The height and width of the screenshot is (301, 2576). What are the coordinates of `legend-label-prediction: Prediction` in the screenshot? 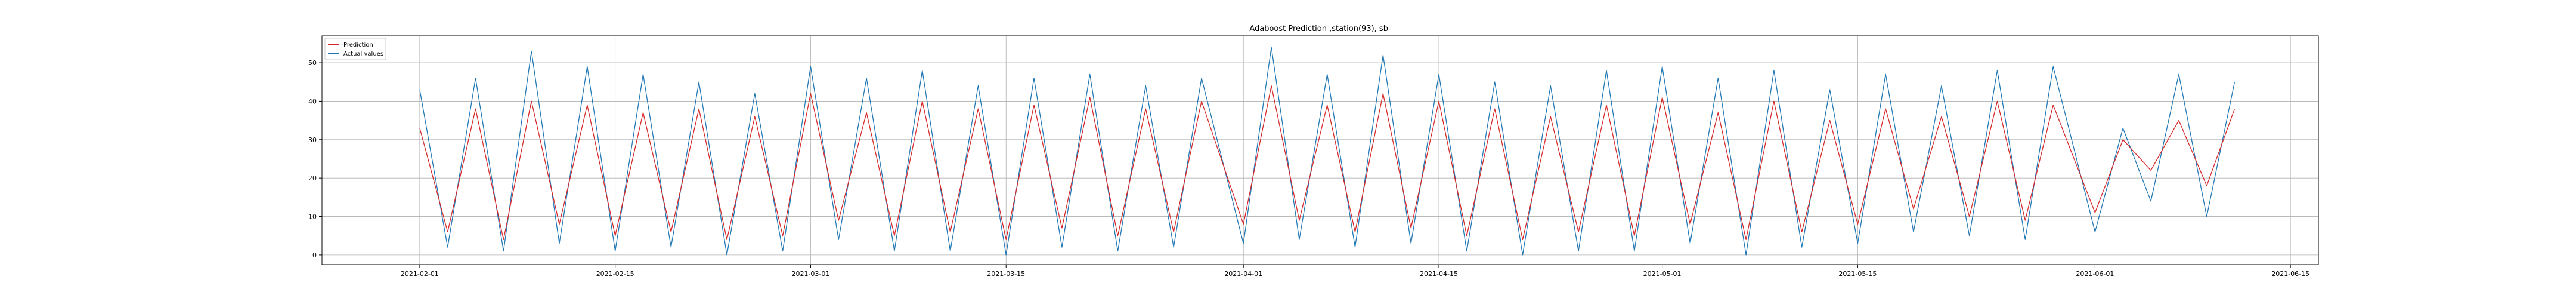 It's located at (358, 45).